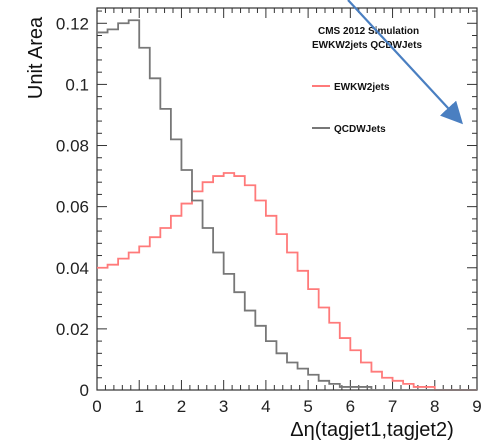  Describe the element at coordinates (72, 268) in the screenshot. I see `y-tick-label: 0.04` at that location.